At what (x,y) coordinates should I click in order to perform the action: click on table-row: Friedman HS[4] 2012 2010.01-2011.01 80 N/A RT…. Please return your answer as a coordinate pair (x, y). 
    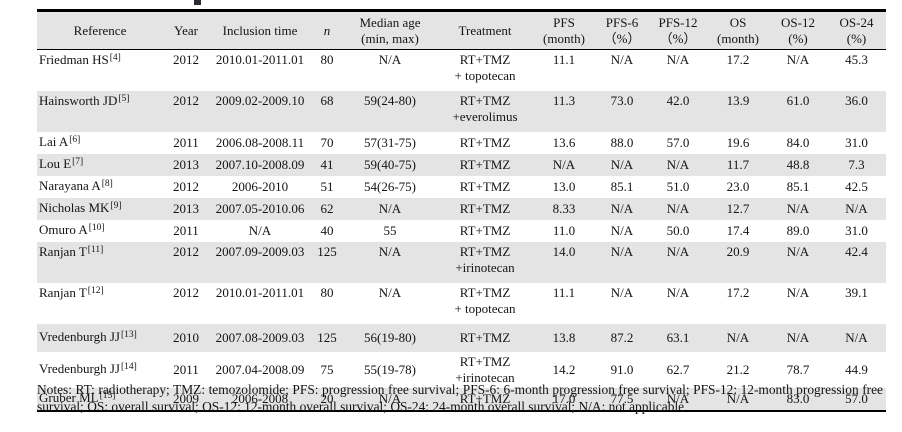
    Looking at the image, I should click on (461, 71).